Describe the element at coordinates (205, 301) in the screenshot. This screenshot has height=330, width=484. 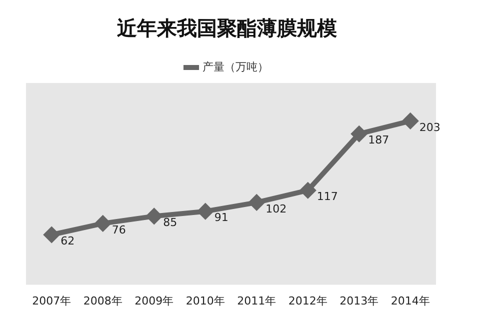
I see `x-tick-label: 2010年` at that location.